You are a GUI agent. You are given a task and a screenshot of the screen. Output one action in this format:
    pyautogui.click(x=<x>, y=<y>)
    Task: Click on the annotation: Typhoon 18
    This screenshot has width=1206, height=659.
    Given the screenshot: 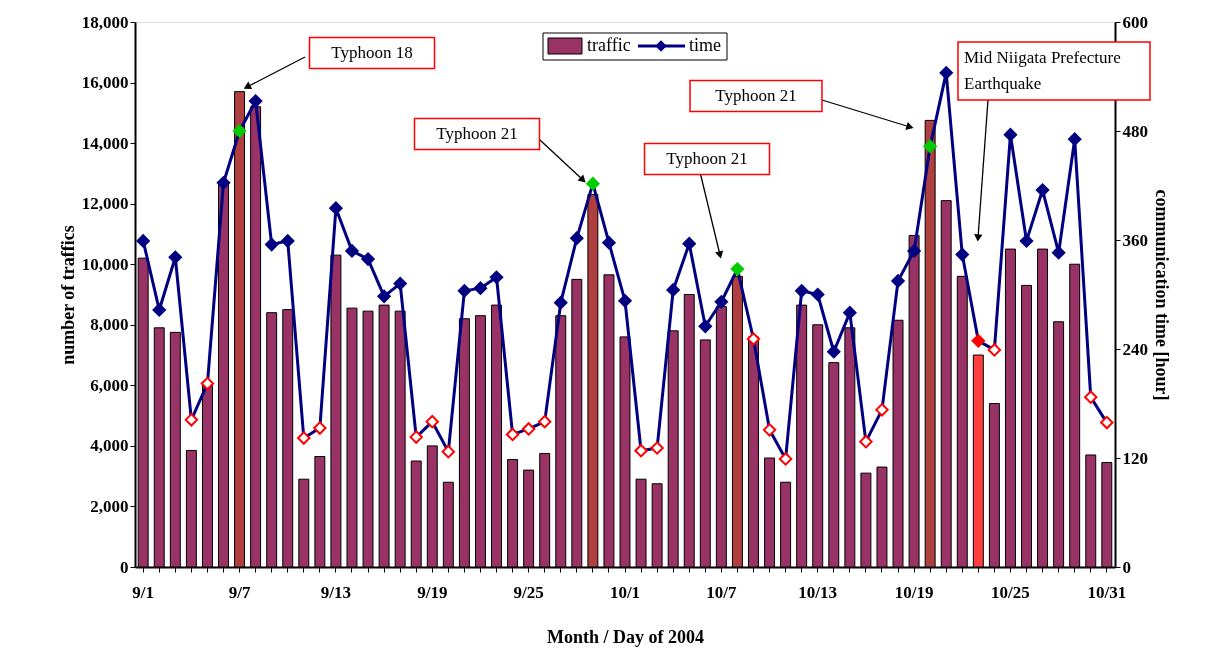 What is the action you would take?
    pyautogui.click(x=372, y=52)
    